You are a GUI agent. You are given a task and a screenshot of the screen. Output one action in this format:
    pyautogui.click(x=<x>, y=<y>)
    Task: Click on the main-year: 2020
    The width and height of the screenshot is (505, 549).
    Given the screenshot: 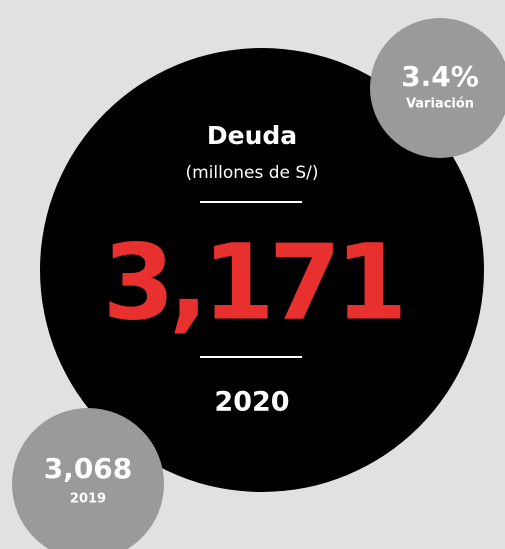 What is the action you would take?
    pyautogui.click(x=251, y=402)
    